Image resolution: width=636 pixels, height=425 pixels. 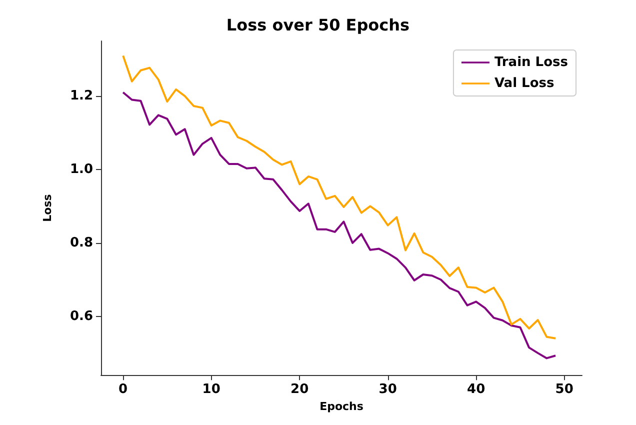 What do you see at coordinates (299, 390) in the screenshot?
I see `x-tick-label: 20` at bounding box center [299, 390].